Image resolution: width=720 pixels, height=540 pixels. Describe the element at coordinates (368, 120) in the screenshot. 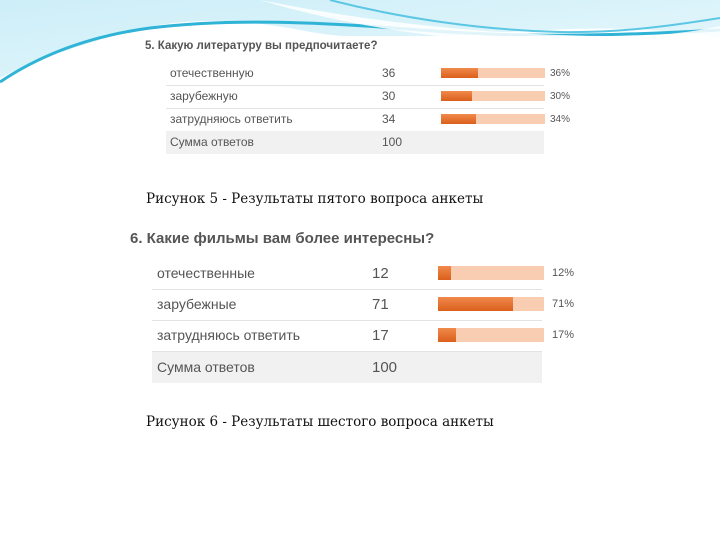

I see `answer-row: затрудняюсь ответить 34 34%` at that location.